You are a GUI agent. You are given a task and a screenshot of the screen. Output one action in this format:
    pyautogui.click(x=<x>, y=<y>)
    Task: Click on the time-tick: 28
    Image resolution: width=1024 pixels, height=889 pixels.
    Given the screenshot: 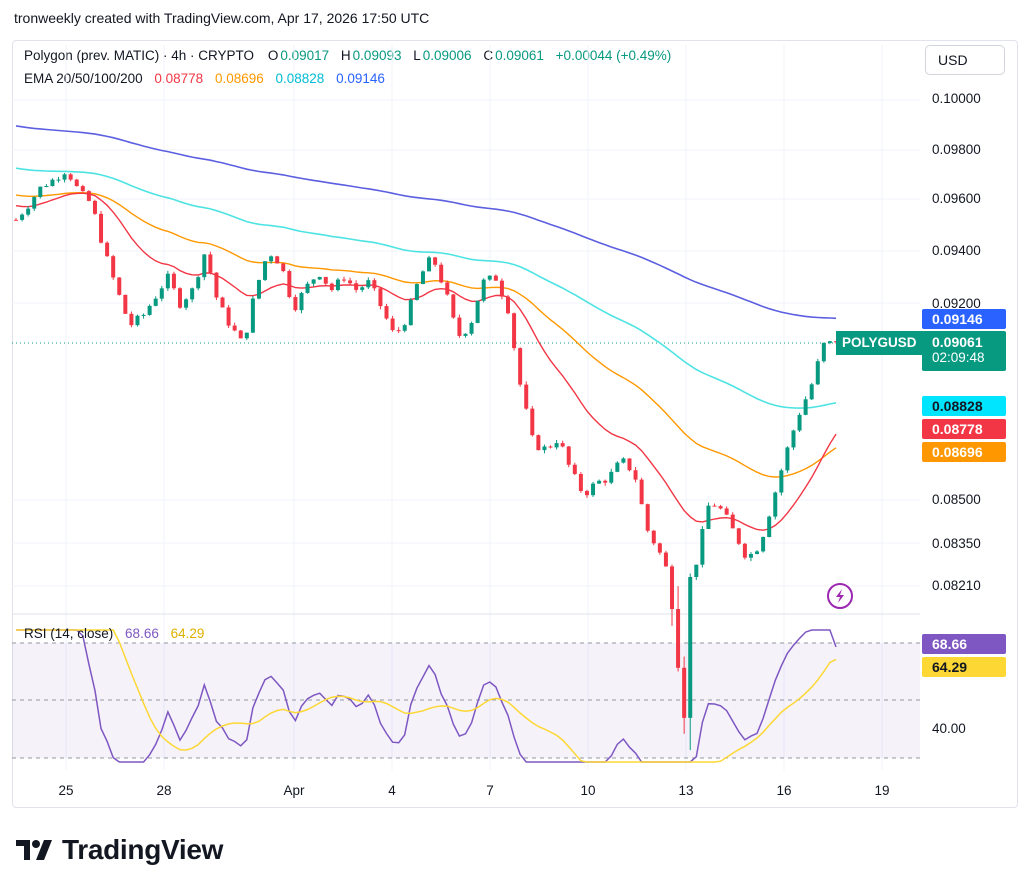 What is the action you would take?
    pyautogui.click(x=164, y=790)
    